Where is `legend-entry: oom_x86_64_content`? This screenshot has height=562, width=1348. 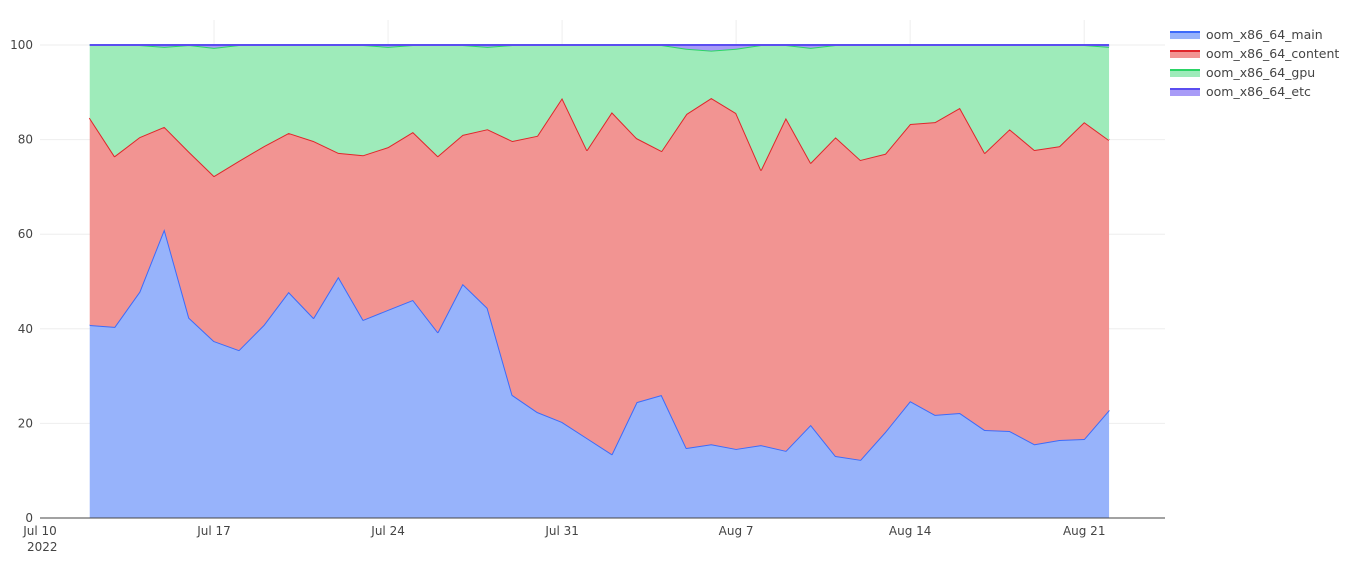
legend-entry: oom_x86_64_content is located at coordinates (1272, 53).